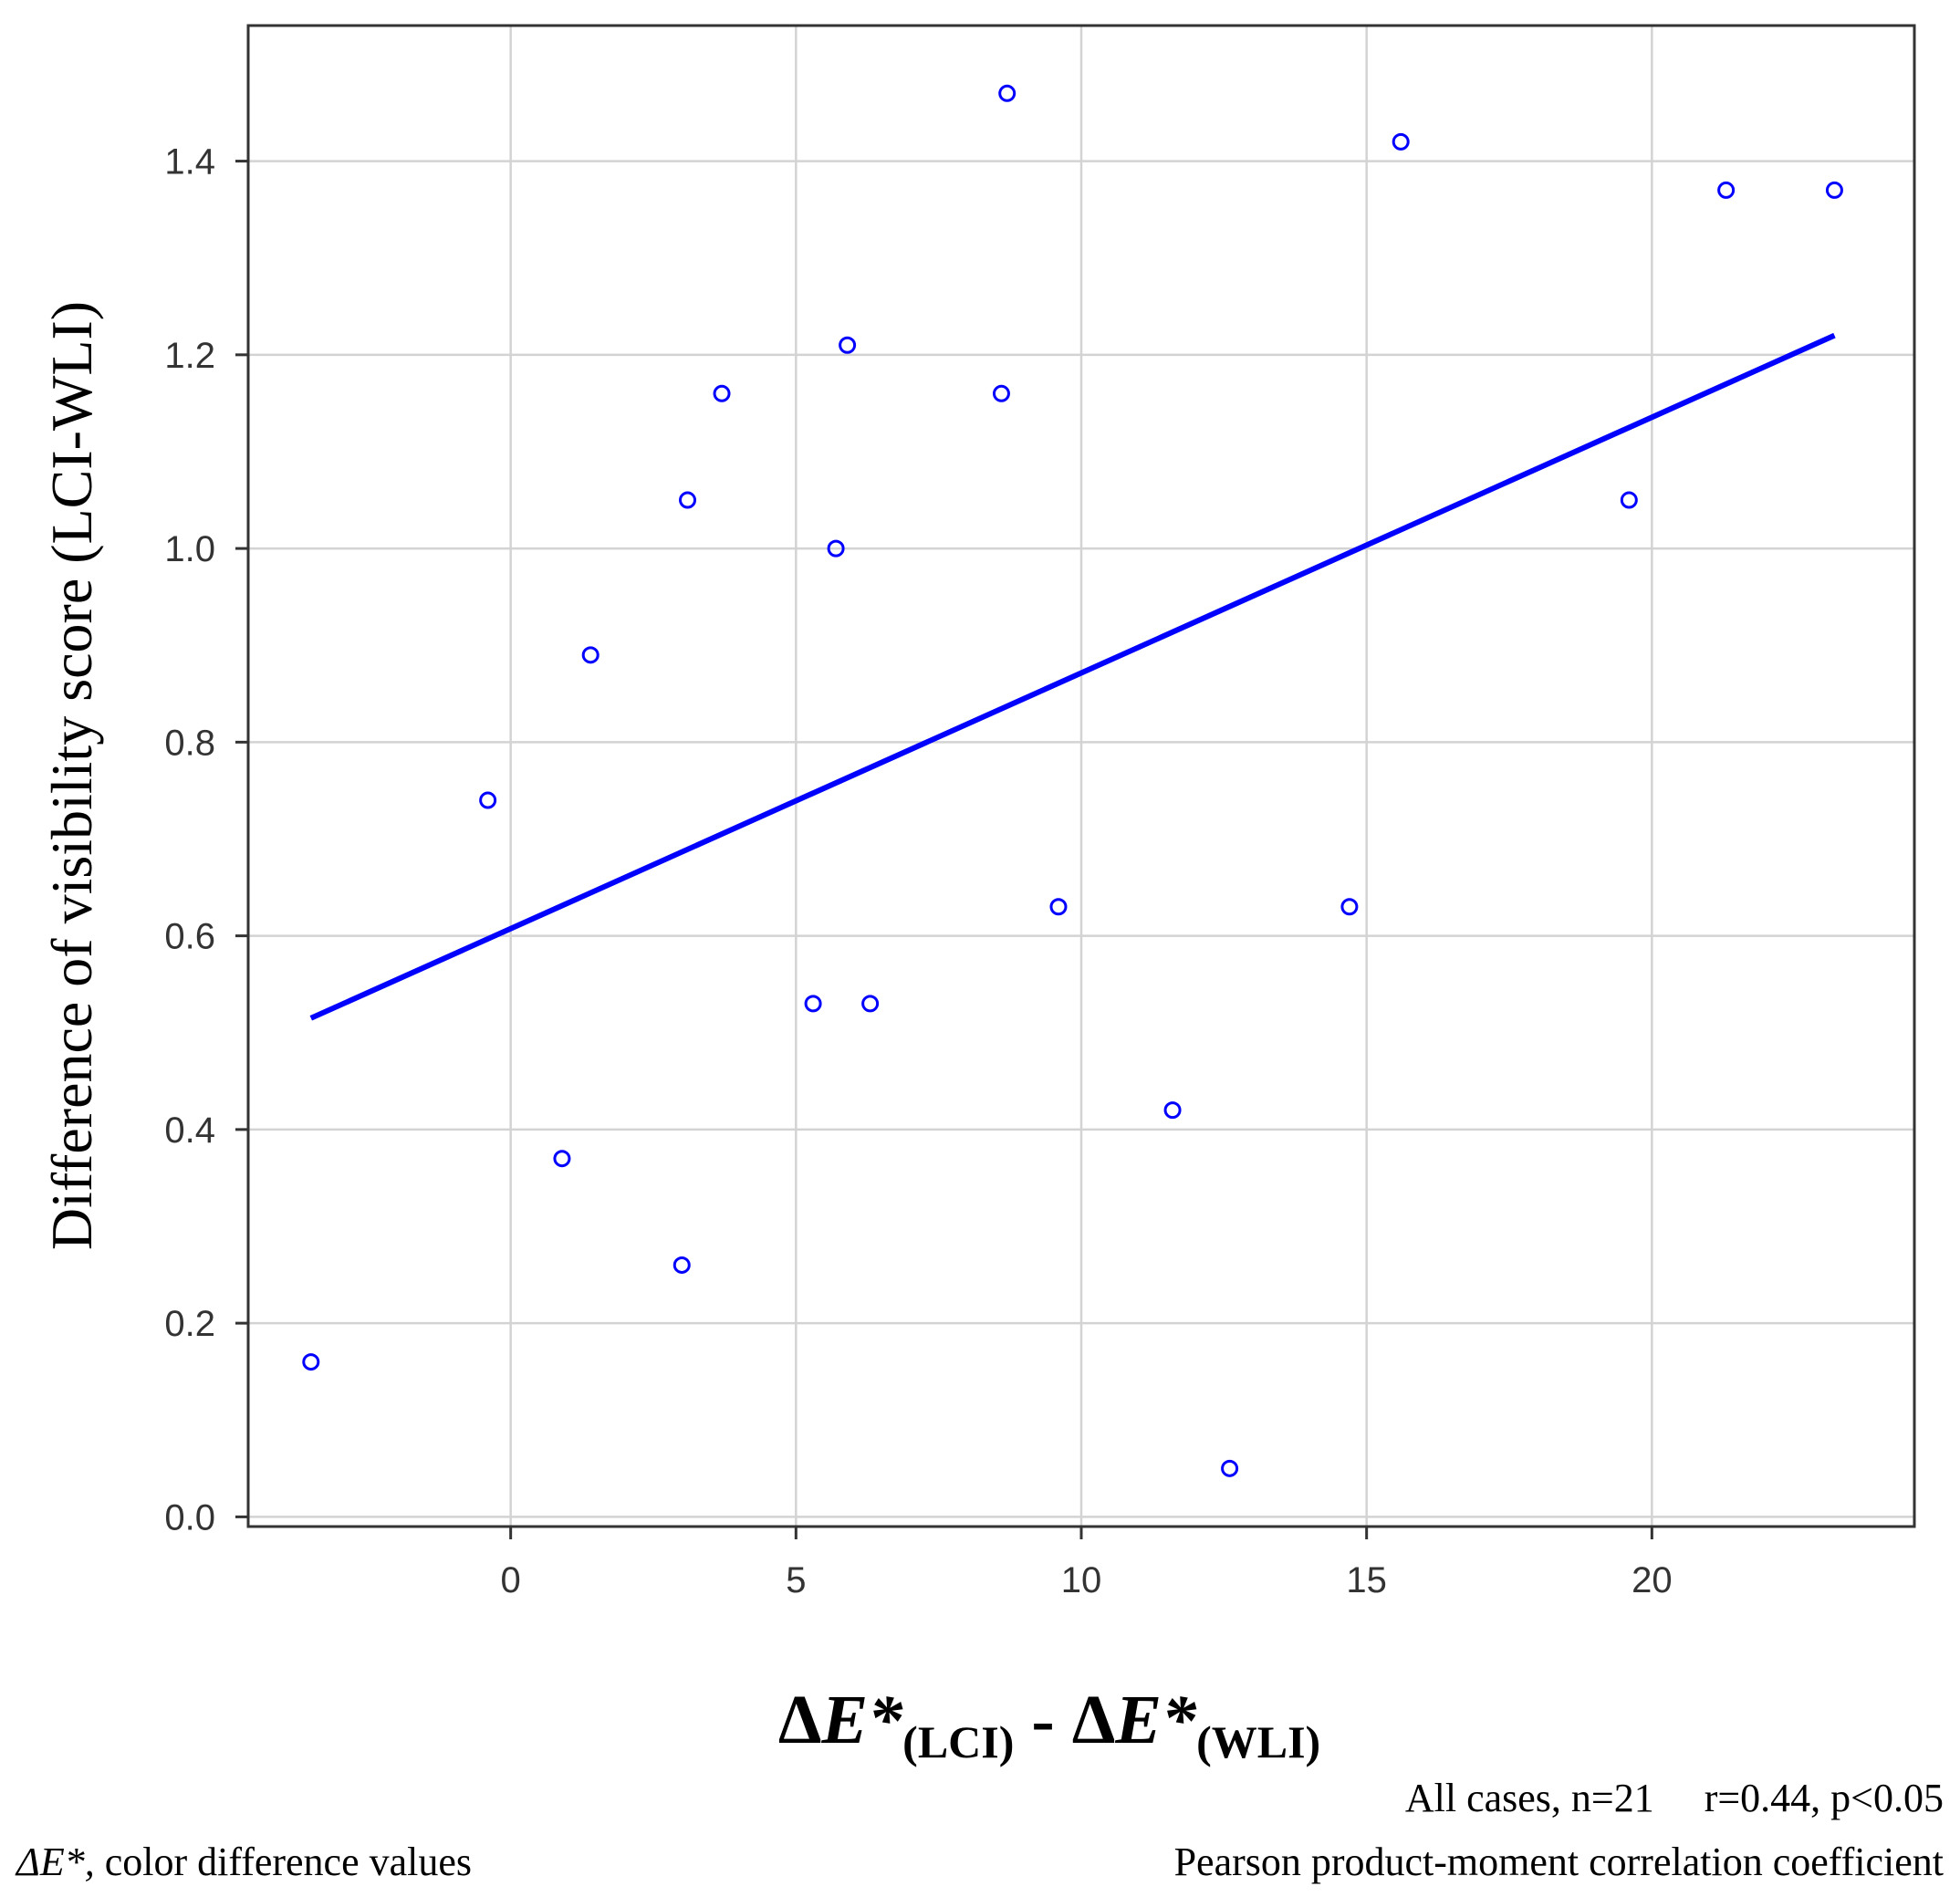 This screenshot has height=1897, width=1960. I want to click on x-axis-label: ΔE*(LCI) - ΔE*(WLI), so click(1049, 1724).